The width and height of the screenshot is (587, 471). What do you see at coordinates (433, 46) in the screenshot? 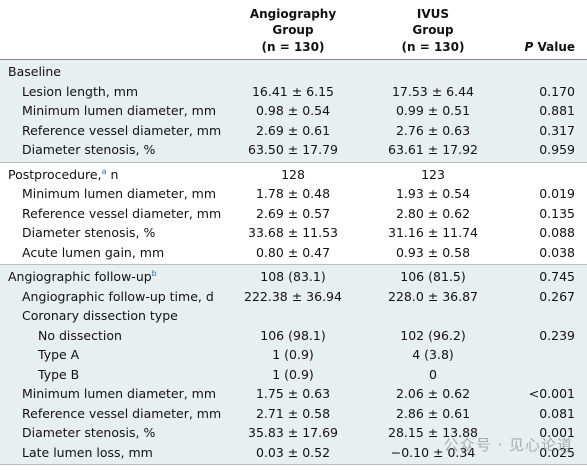
I see `header-text: (n = 130)` at bounding box center [433, 46].